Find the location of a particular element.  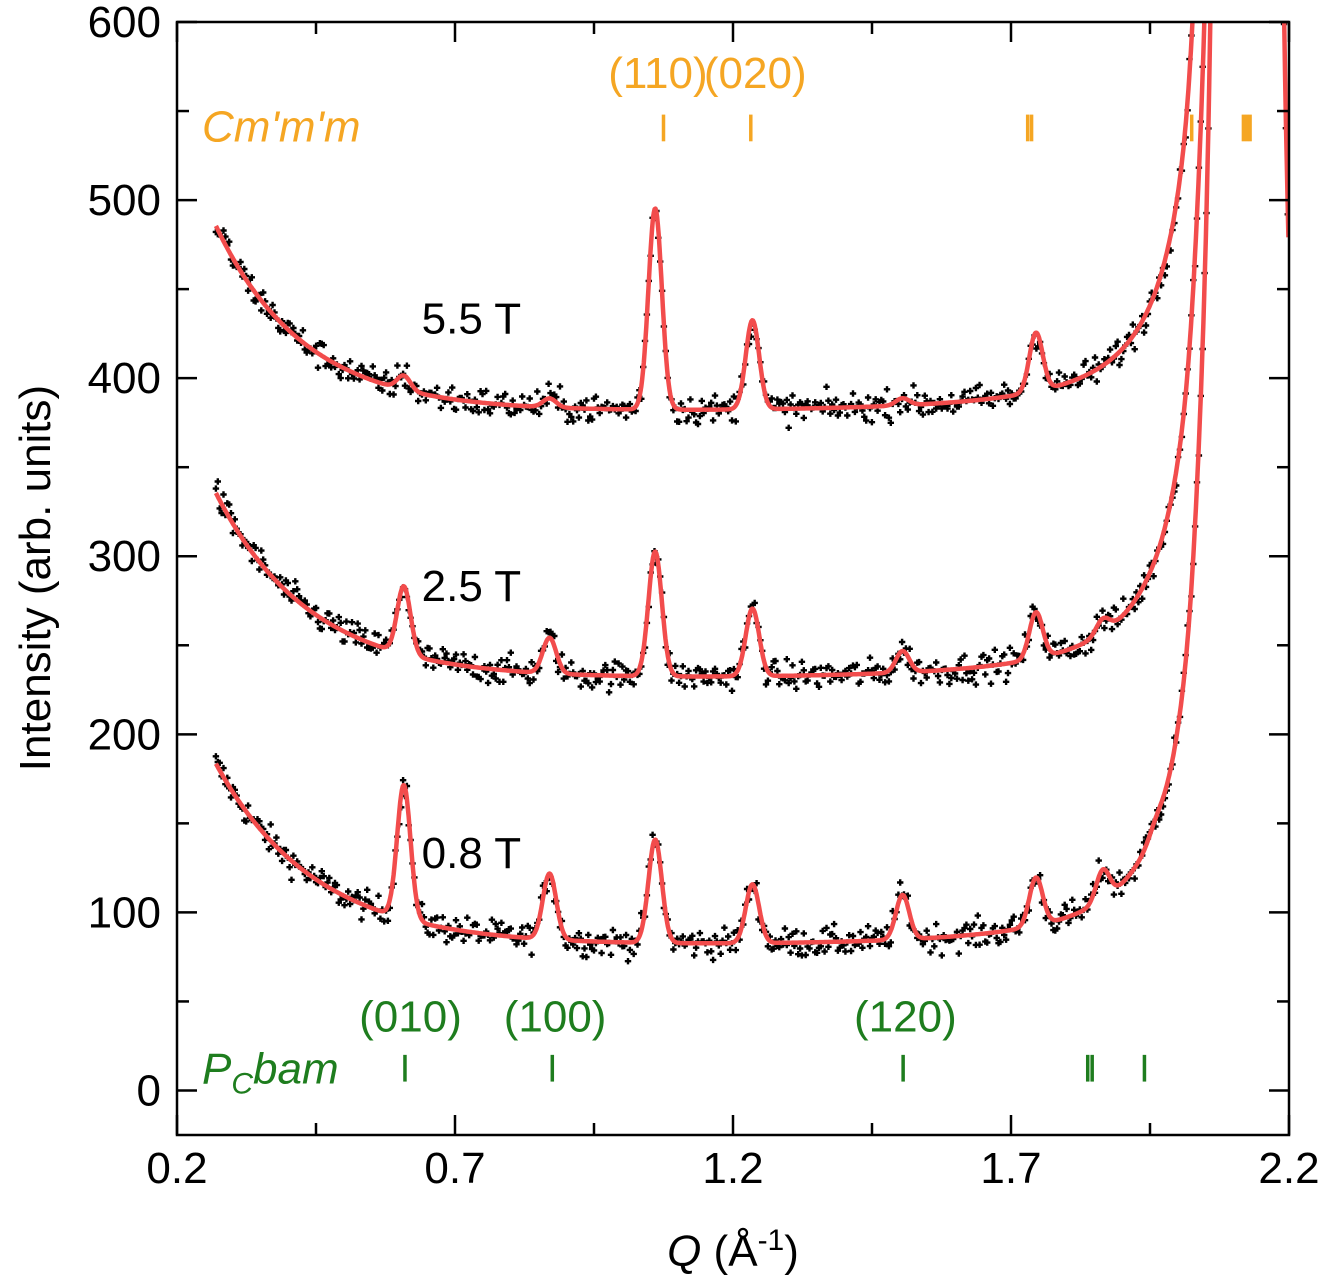

phase-group-1: (010) (100) (120) PCbam is located at coordinates (674, 1046).